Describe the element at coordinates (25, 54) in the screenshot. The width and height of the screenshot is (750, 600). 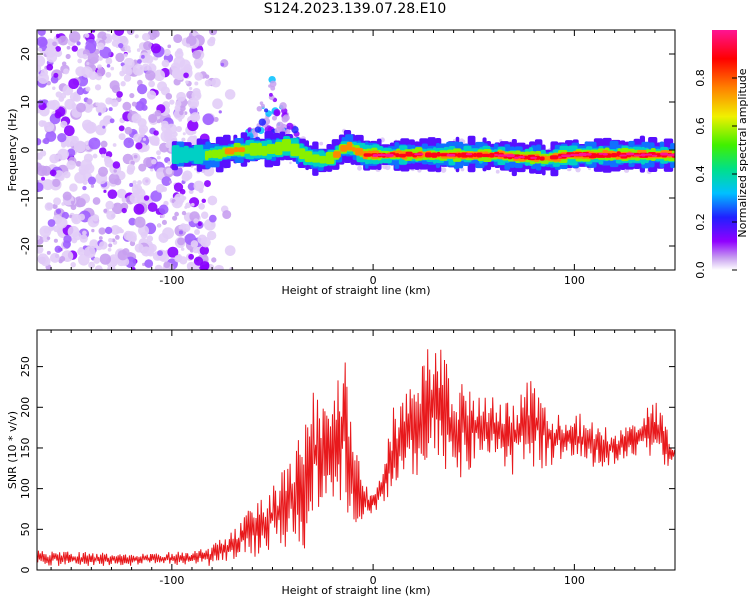
I see `spec-ytick-label: 20` at that location.